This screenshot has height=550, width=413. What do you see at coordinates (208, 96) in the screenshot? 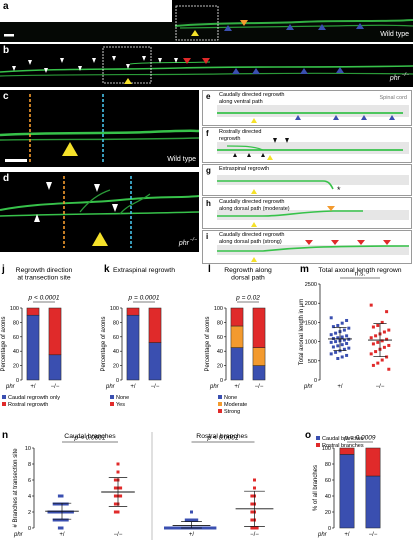
I see `panel-letter: e` at bounding box center [208, 96].